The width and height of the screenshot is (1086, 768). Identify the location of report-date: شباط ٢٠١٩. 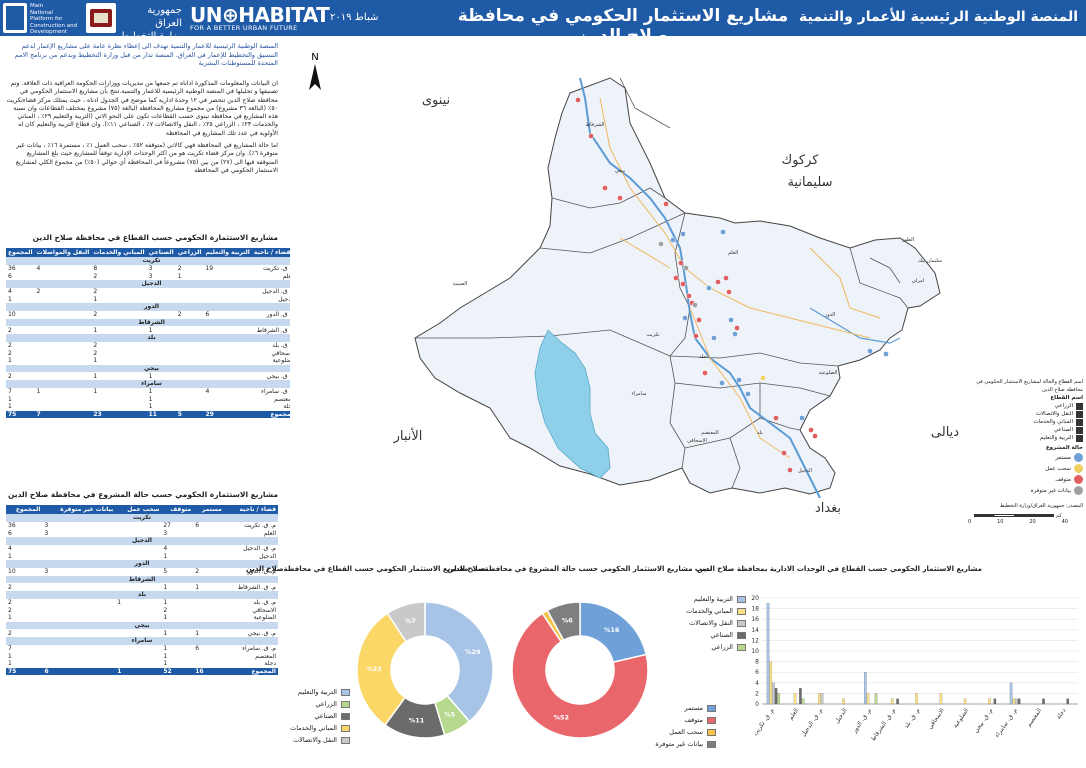
(354, 17).